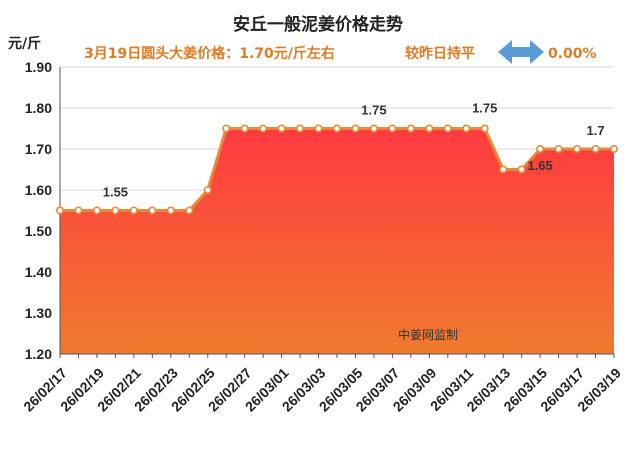  Describe the element at coordinates (428, 334) in the screenshot. I see `watermark: 中姜网监制` at that location.